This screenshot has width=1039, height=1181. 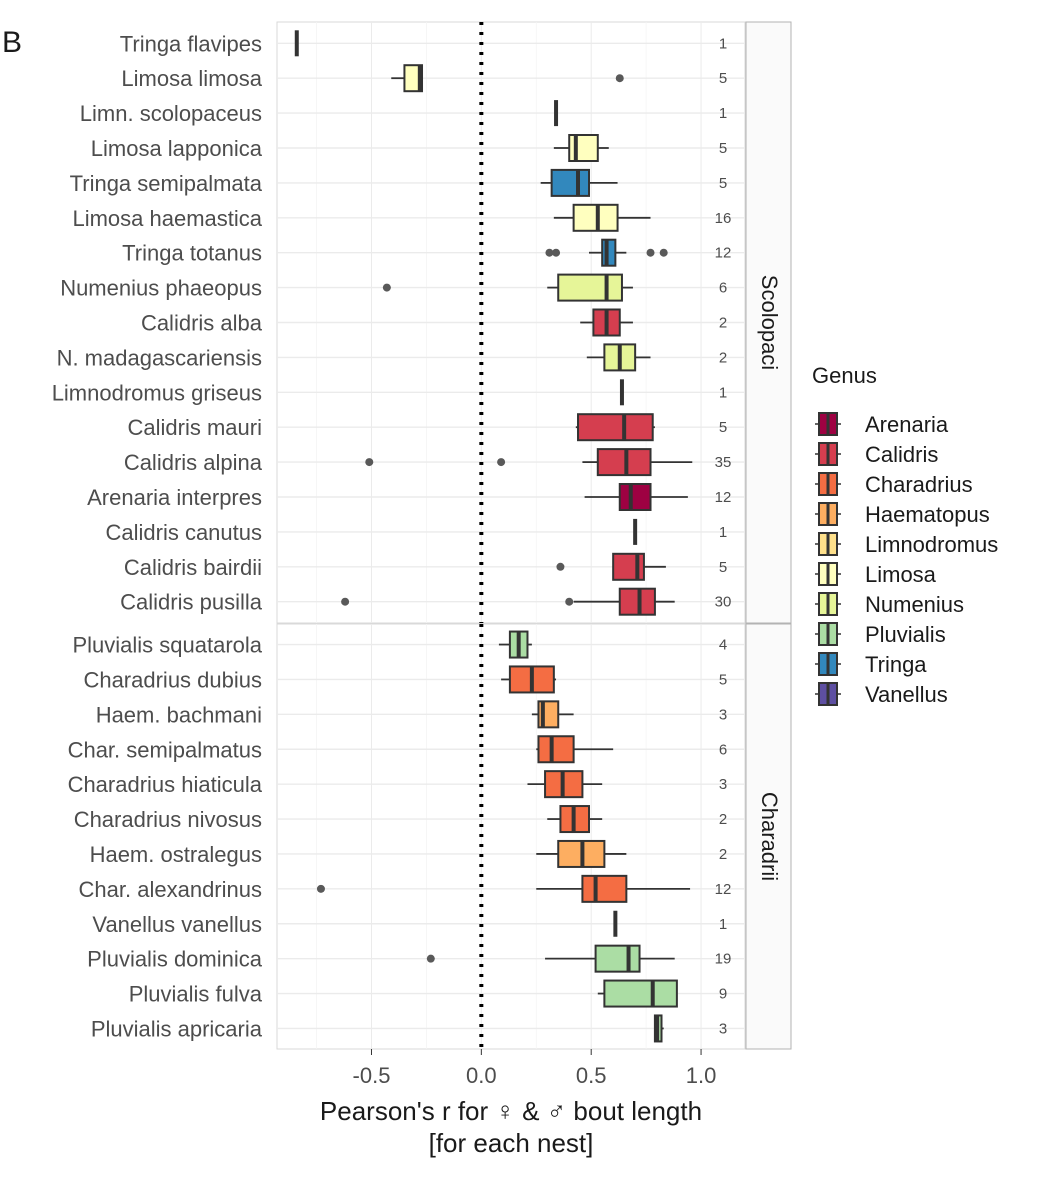 What do you see at coordinates (372, 1075) in the screenshot?
I see `x-tick-label: -0.5` at bounding box center [372, 1075].